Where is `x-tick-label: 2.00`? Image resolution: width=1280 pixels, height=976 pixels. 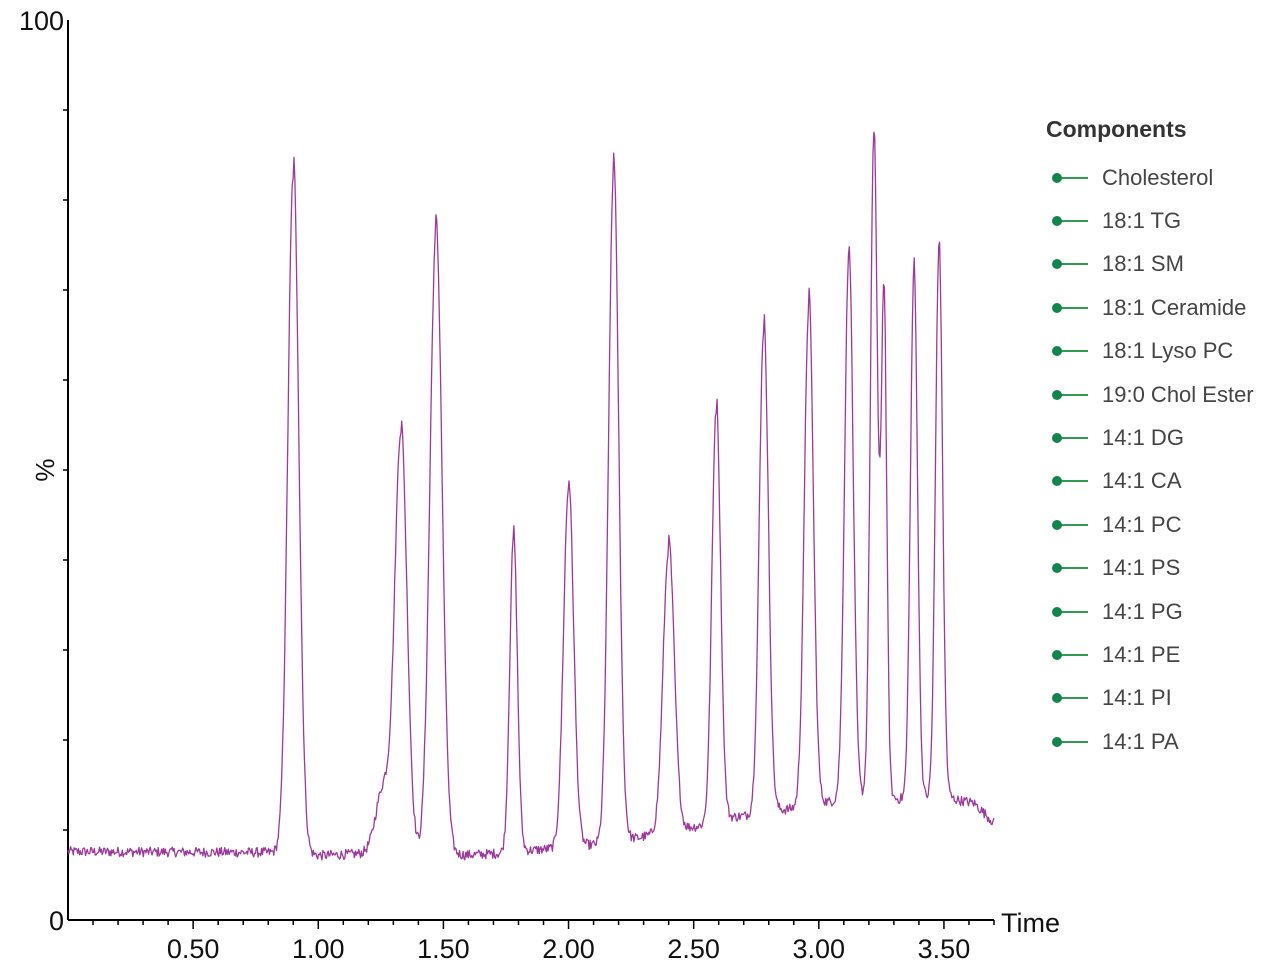 x-tick-label: 2.00 is located at coordinates (568, 949).